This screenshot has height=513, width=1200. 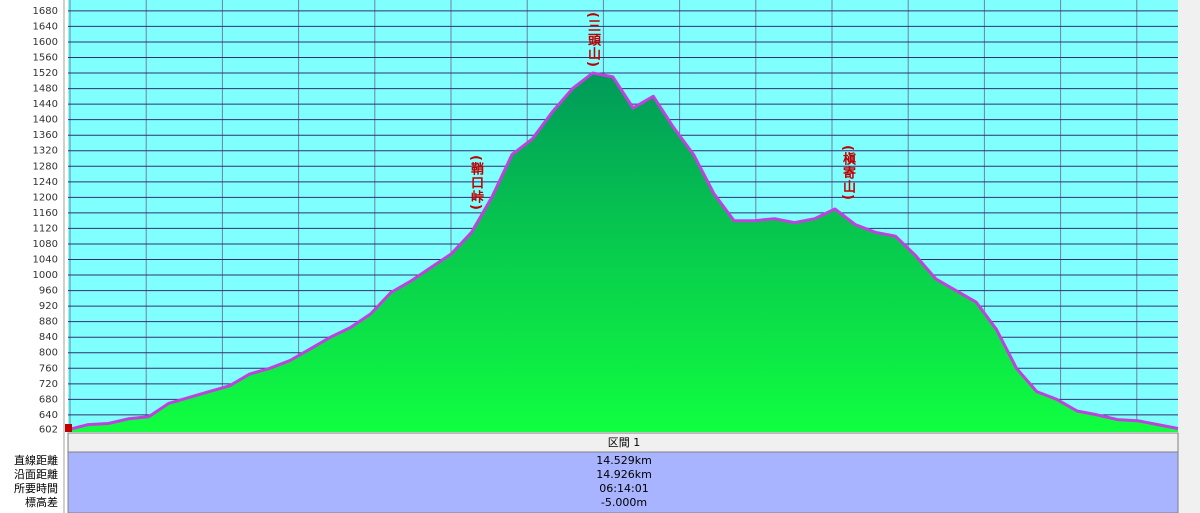 What do you see at coordinates (48, 415) in the screenshot?
I see `y-tick-label: 640` at bounding box center [48, 415].